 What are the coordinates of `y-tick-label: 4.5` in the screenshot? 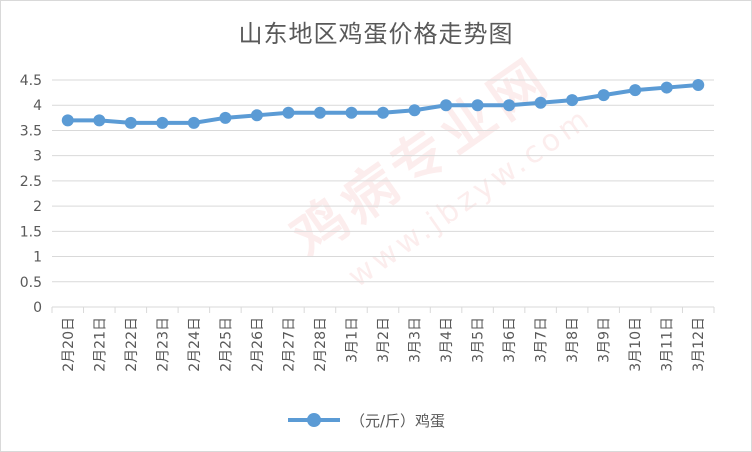 It's located at (31, 81).